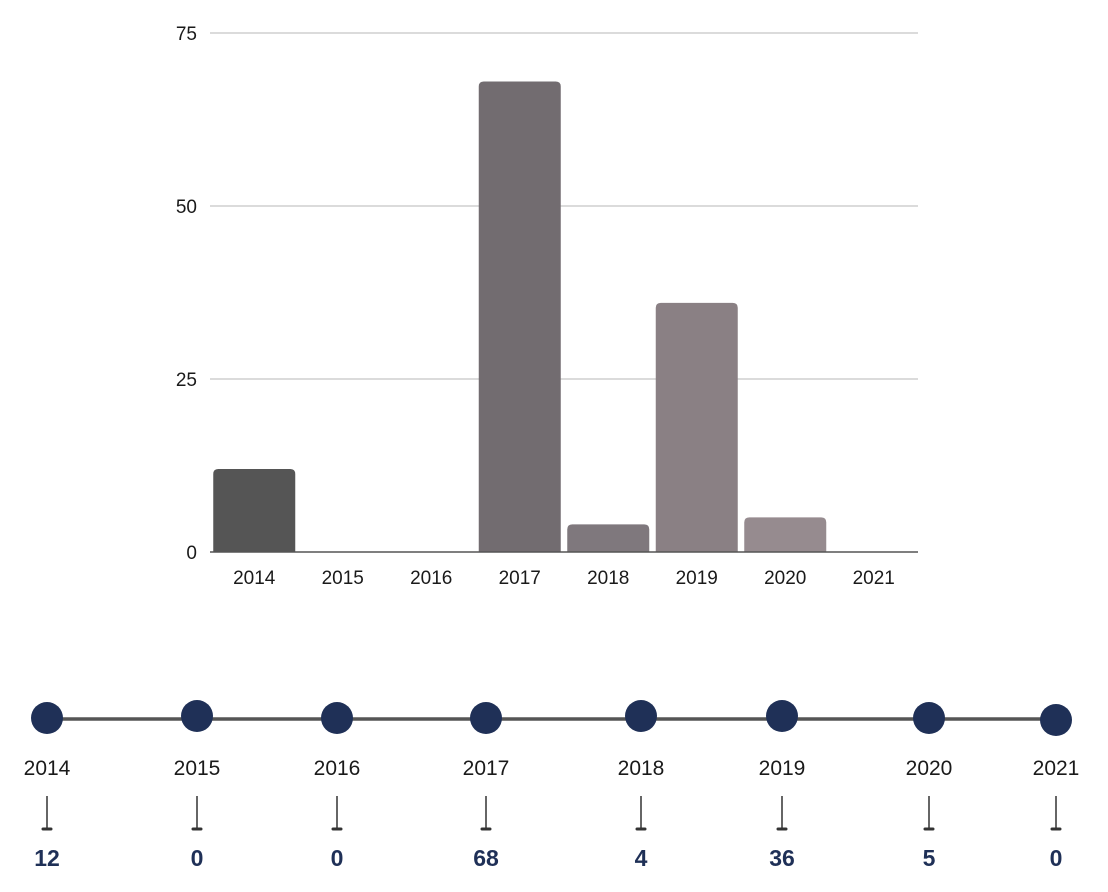  I want to click on timeline-item: 2015 0, so click(197, 785).